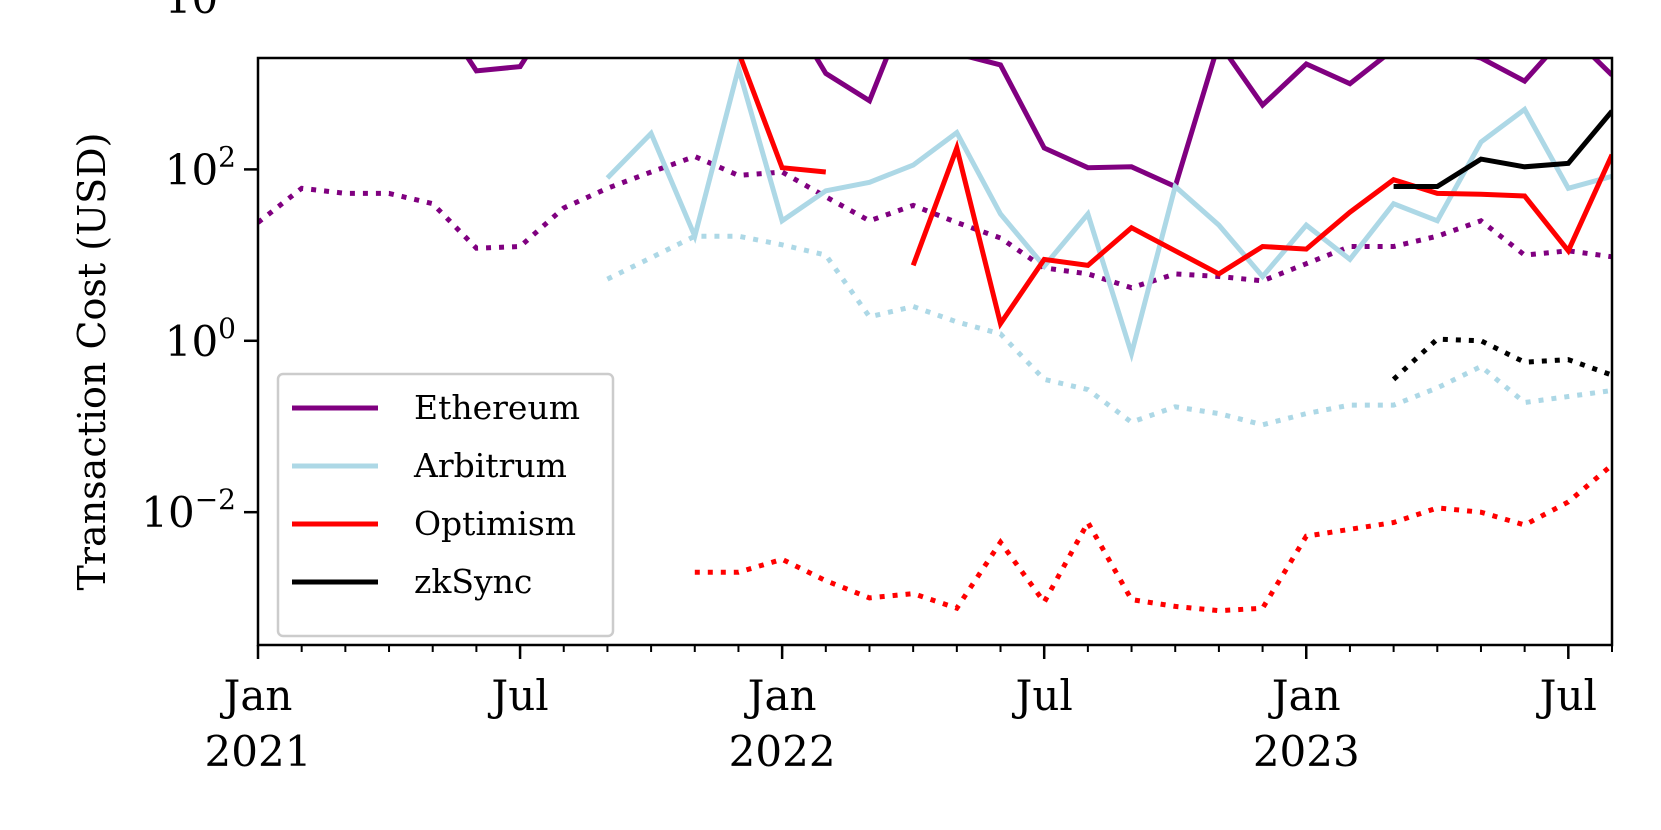 The image size is (1661, 830). What do you see at coordinates (490, 465) in the screenshot?
I see `legend-label: Arbitrum` at bounding box center [490, 465].